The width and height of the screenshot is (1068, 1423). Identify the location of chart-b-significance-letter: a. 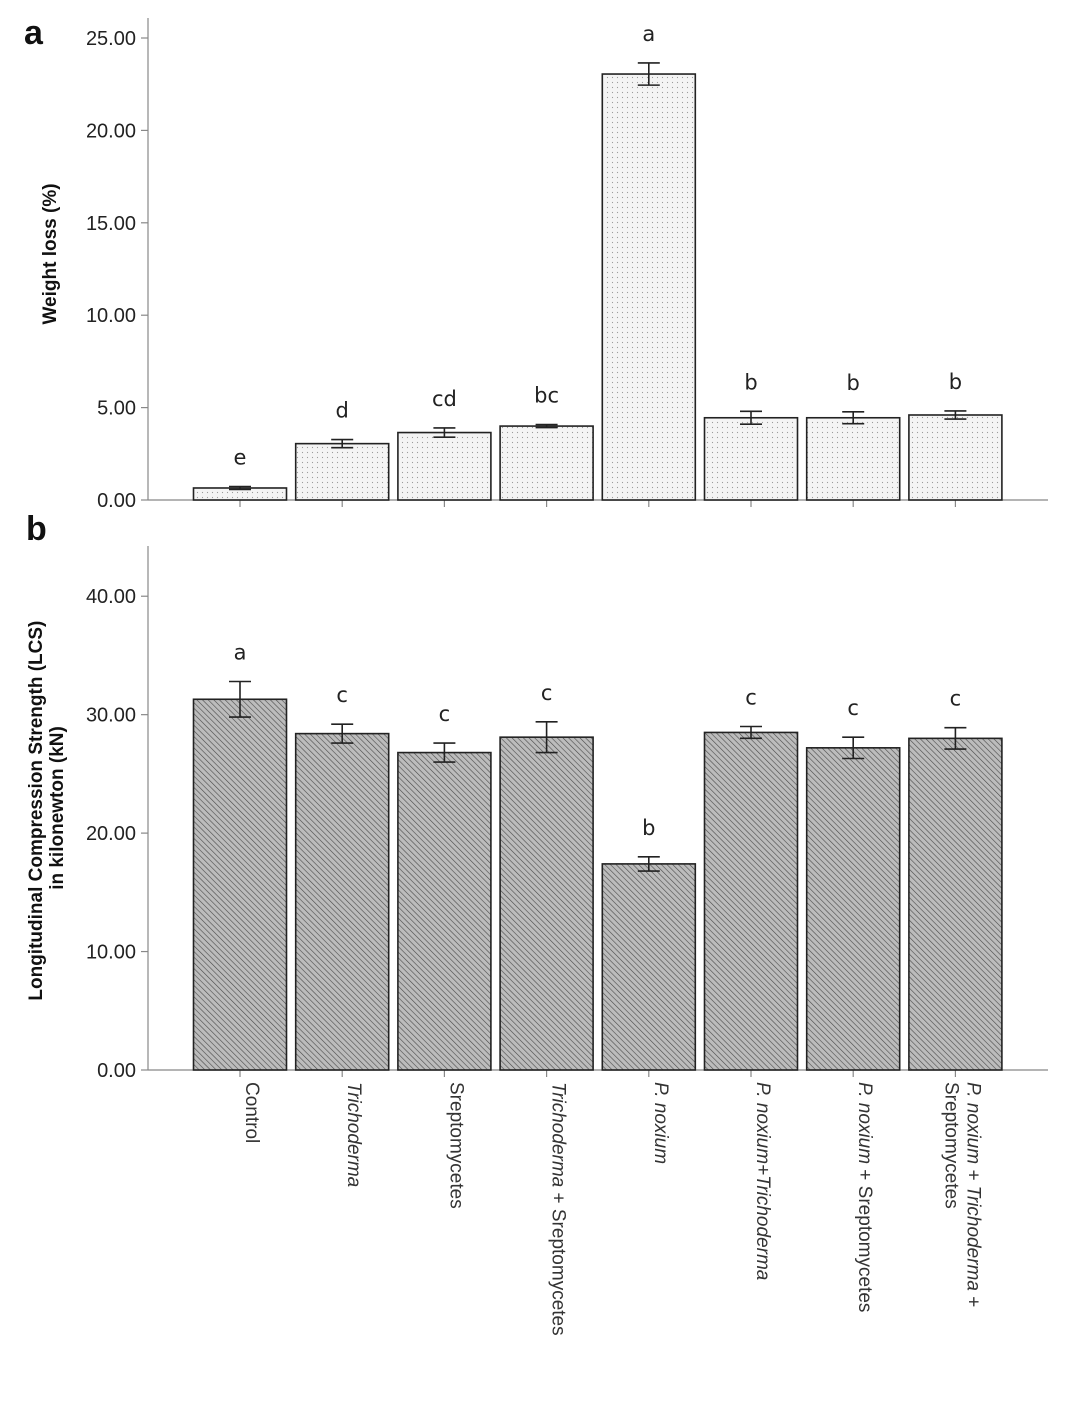
(240, 653).